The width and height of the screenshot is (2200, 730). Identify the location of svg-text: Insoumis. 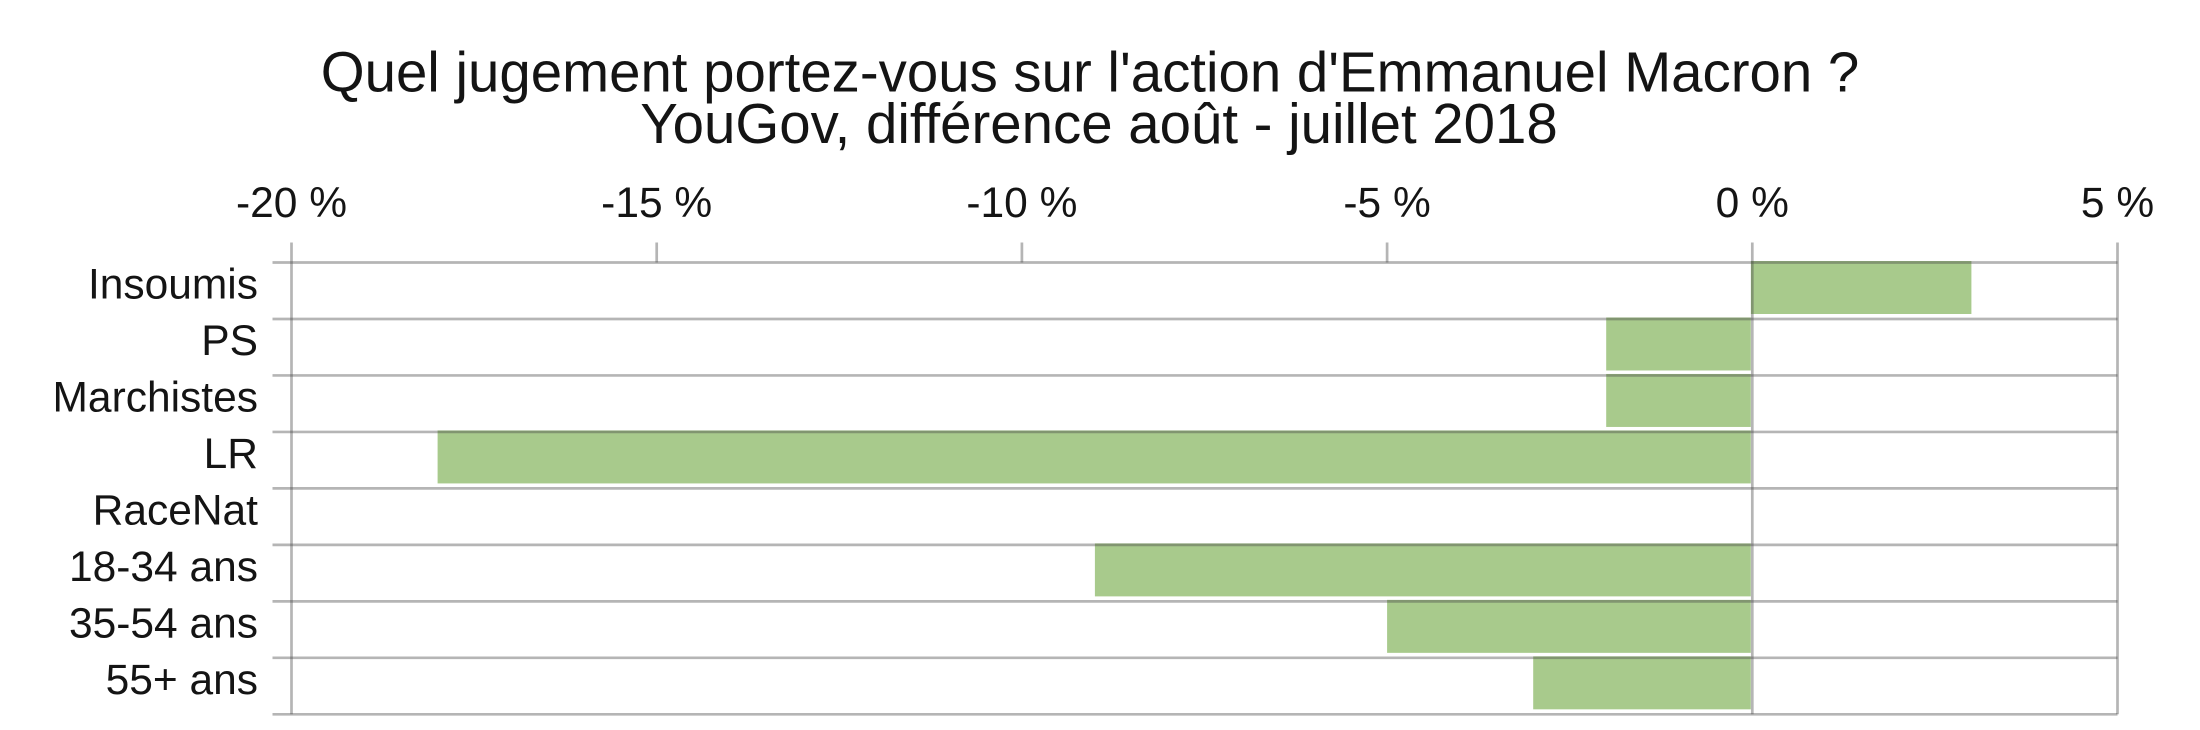
(173, 285).